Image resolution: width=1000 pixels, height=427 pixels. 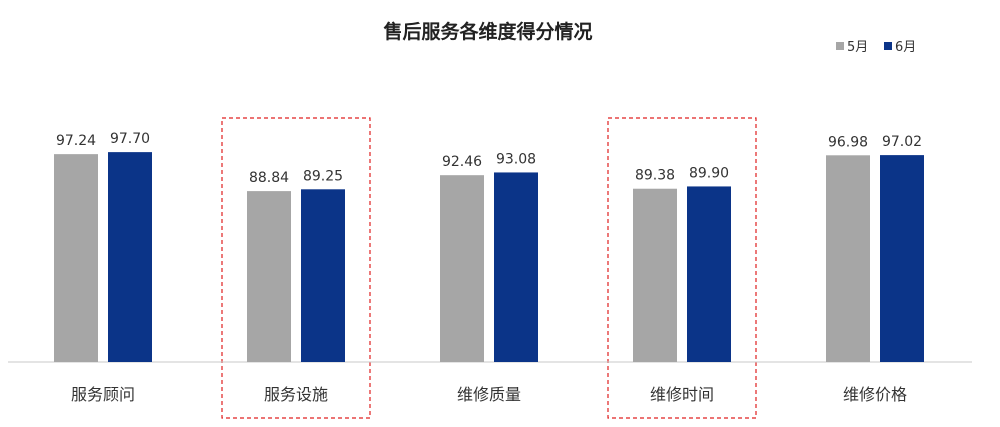 I want to click on value-label: 97.70, so click(x=130, y=139).